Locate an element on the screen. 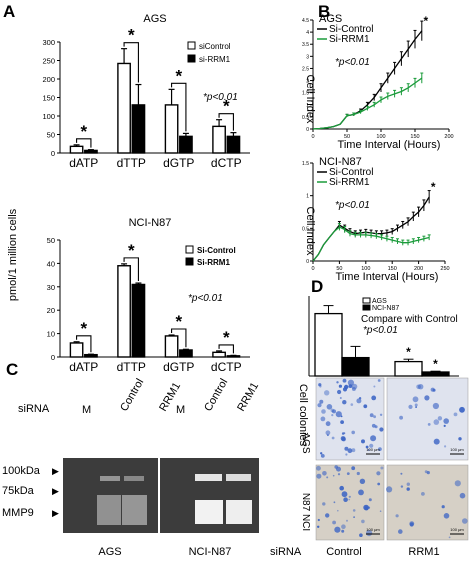  marker-label: 100kDa is located at coordinates (21, 471).